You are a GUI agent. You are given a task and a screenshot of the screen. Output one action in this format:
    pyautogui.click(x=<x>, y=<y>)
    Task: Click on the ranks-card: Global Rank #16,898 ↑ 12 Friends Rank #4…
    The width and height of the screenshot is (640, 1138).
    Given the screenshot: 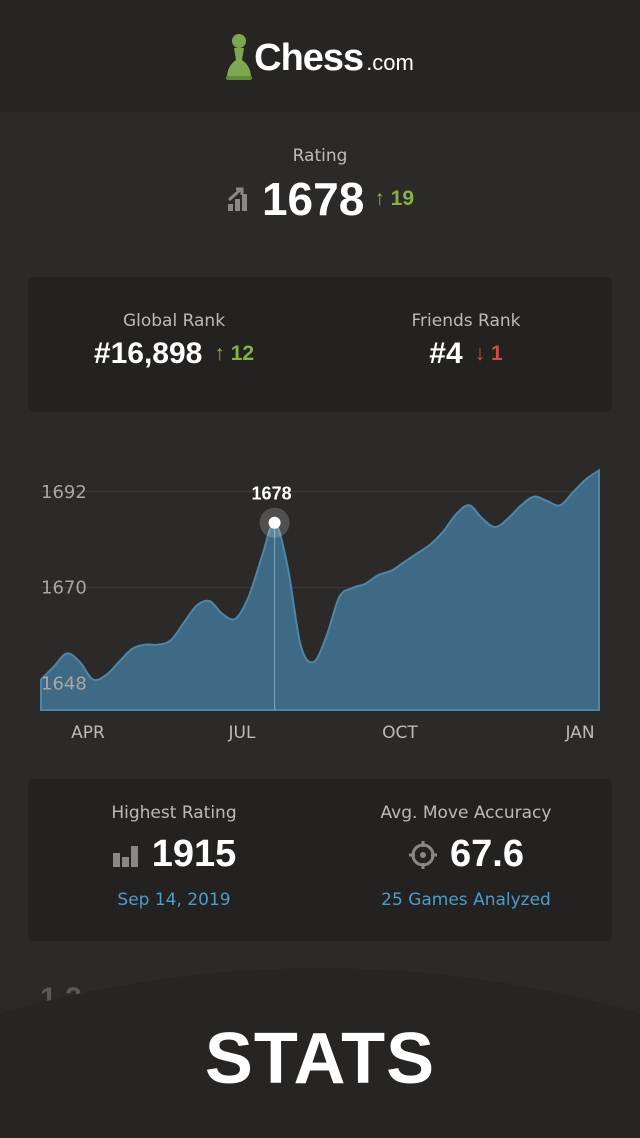 What is the action you would take?
    pyautogui.click(x=320, y=344)
    